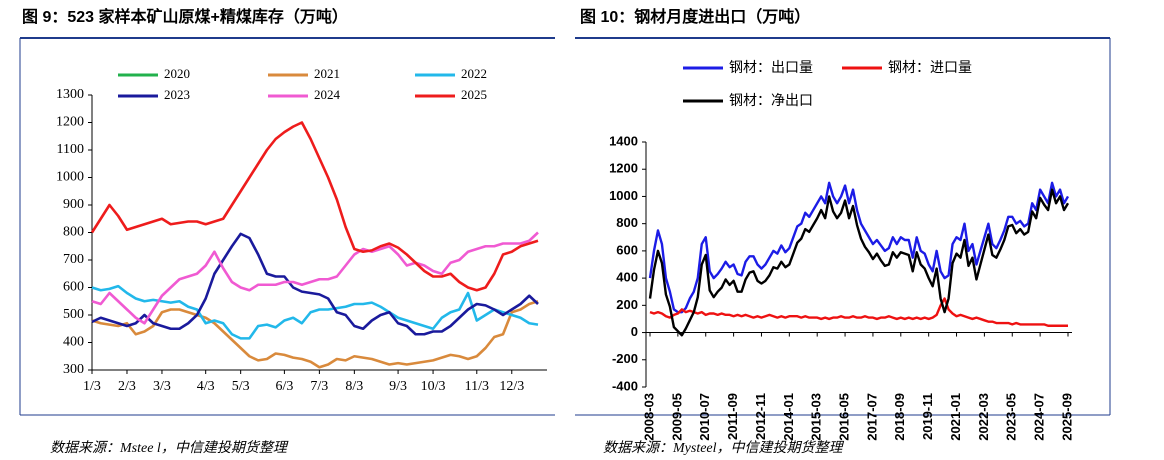 The image size is (1164, 460). I want to click on x-tick-label: 3/3, so click(162, 386).